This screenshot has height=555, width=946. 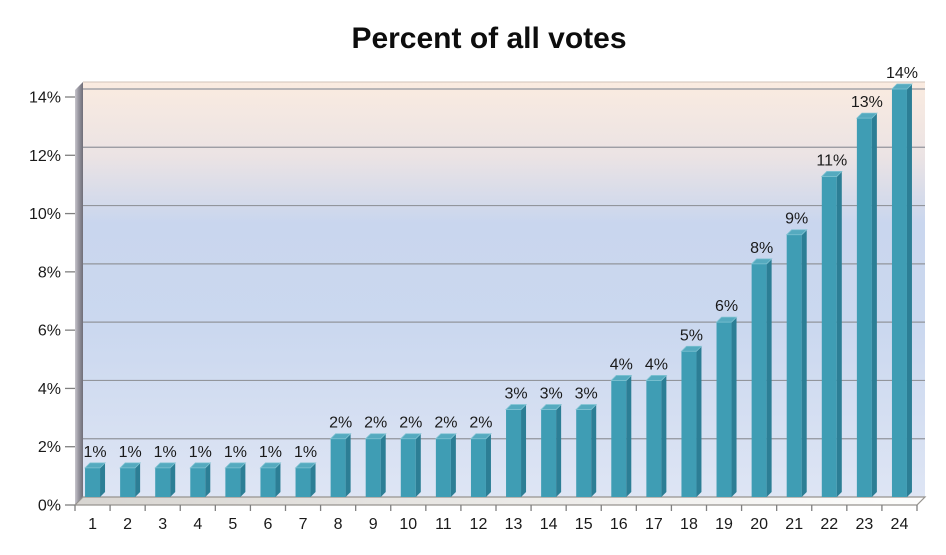 I want to click on y-axis-label: 14%, so click(x=45, y=98).